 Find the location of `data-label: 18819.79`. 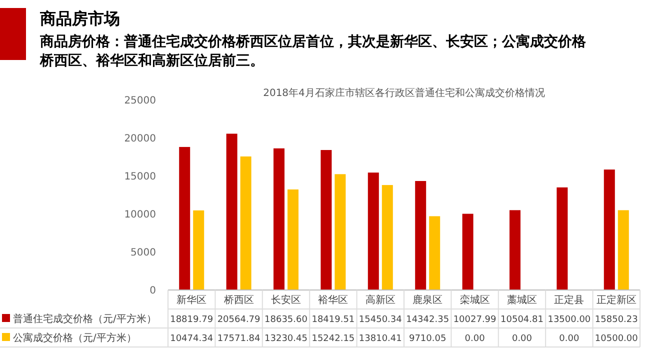

data-label: 18819.79 is located at coordinates (192, 320).